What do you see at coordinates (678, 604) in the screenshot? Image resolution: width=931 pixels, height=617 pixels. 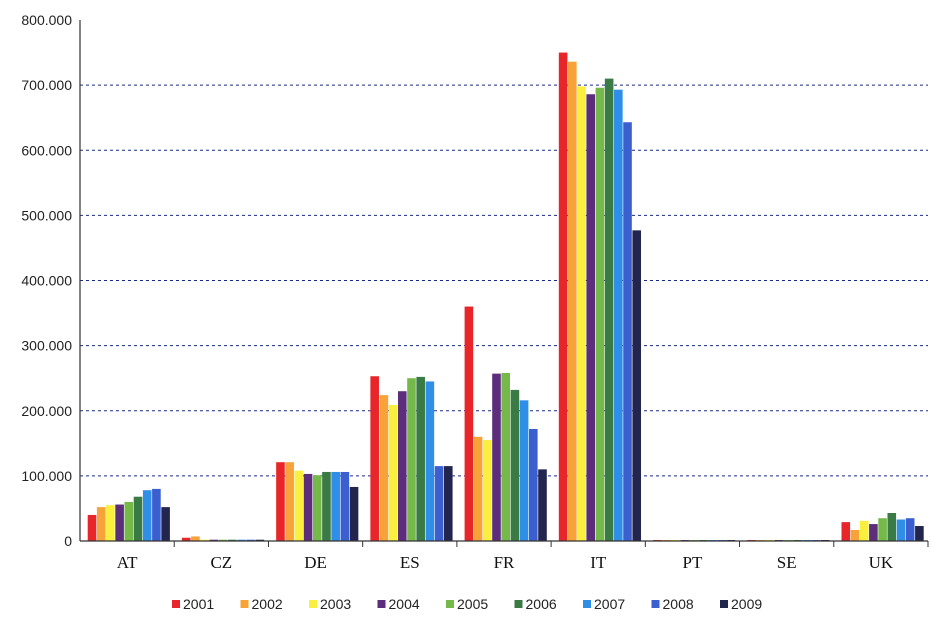 I see `legend-label: 2008` at bounding box center [678, 604].